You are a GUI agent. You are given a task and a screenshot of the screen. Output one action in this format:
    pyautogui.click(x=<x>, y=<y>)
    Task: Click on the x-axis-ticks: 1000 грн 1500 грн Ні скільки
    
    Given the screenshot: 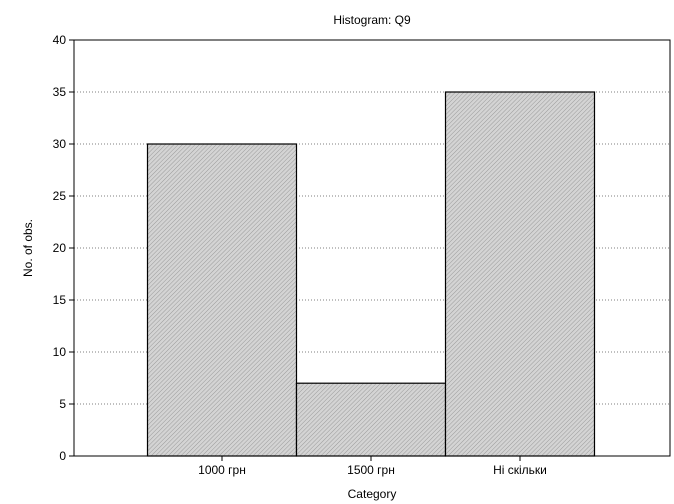 What is the action you would take?
    pyautogui.click(x=372, y=466)
    